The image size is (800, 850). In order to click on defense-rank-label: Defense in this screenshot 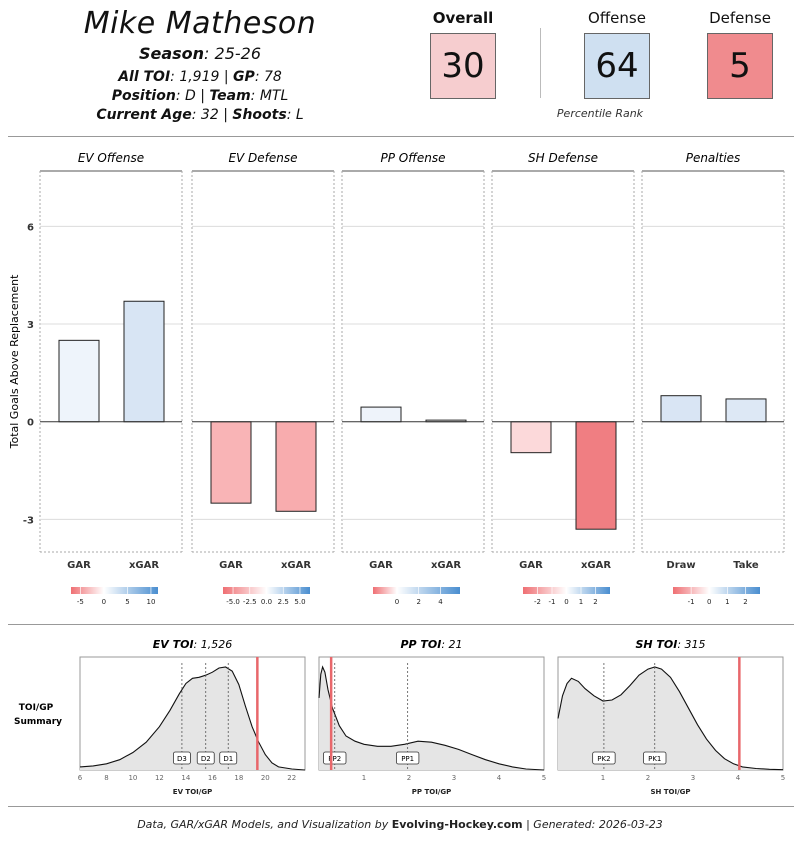, I will do `click(740, 18)`.